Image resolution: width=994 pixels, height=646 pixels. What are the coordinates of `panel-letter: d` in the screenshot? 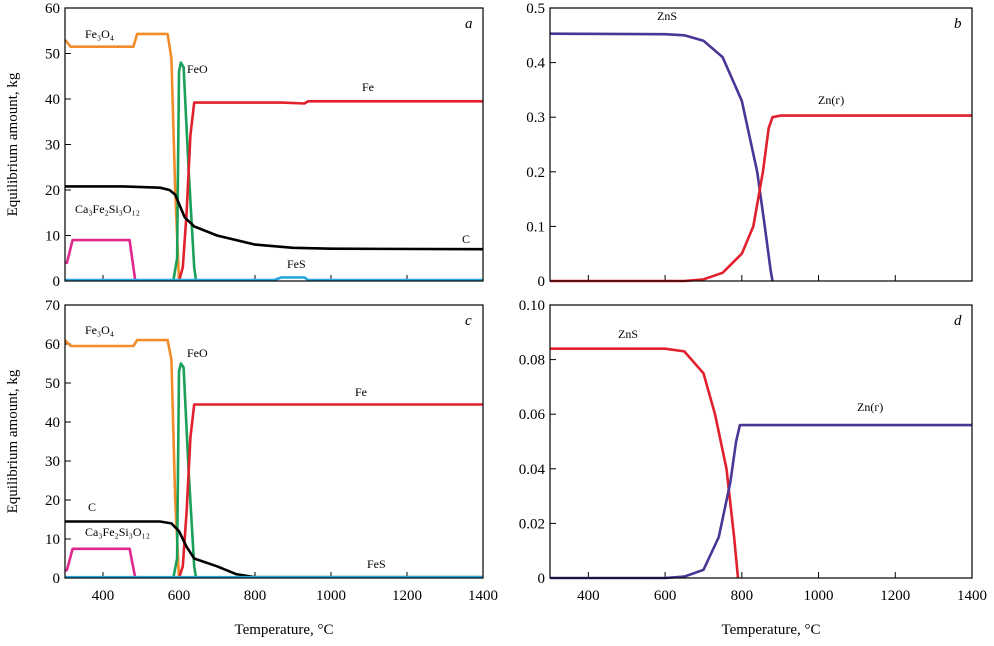 It's located at (958, 321).